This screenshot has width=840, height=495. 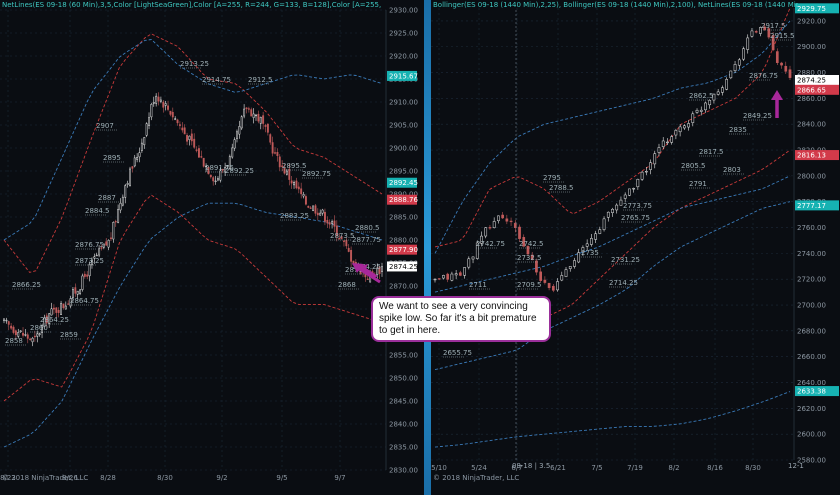 What do you see at coordinates (693, 166) in the screenshot?
I see `right-price-annotation: 2805.5` at bounding box center [693, 166].